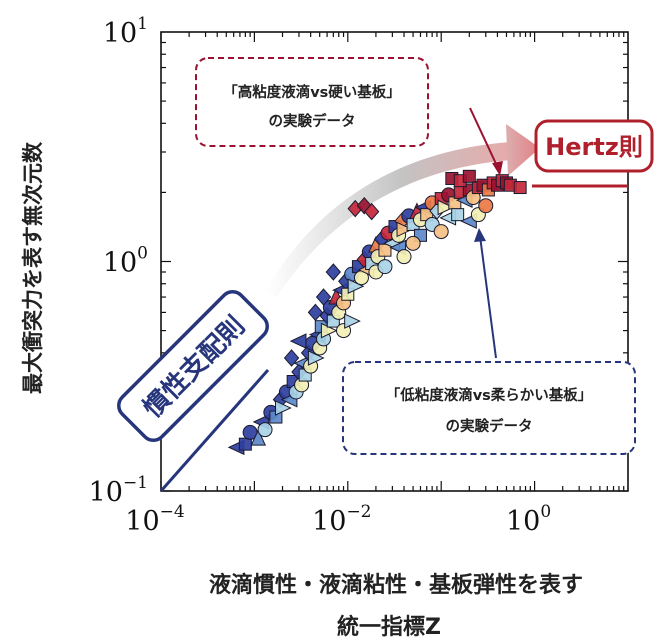  I want to click on y-tick-label: 10¹, so click(125, 31).